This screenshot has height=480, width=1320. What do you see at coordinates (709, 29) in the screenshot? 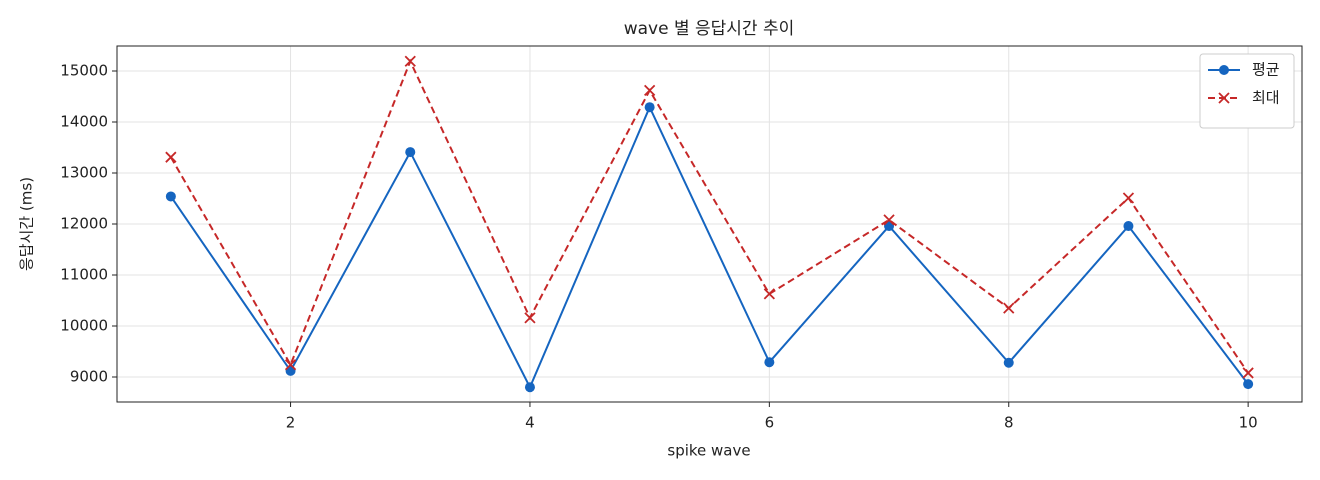
I see `chart-title: wave 별 응답시간 추이` at bounding box center [709, 29].